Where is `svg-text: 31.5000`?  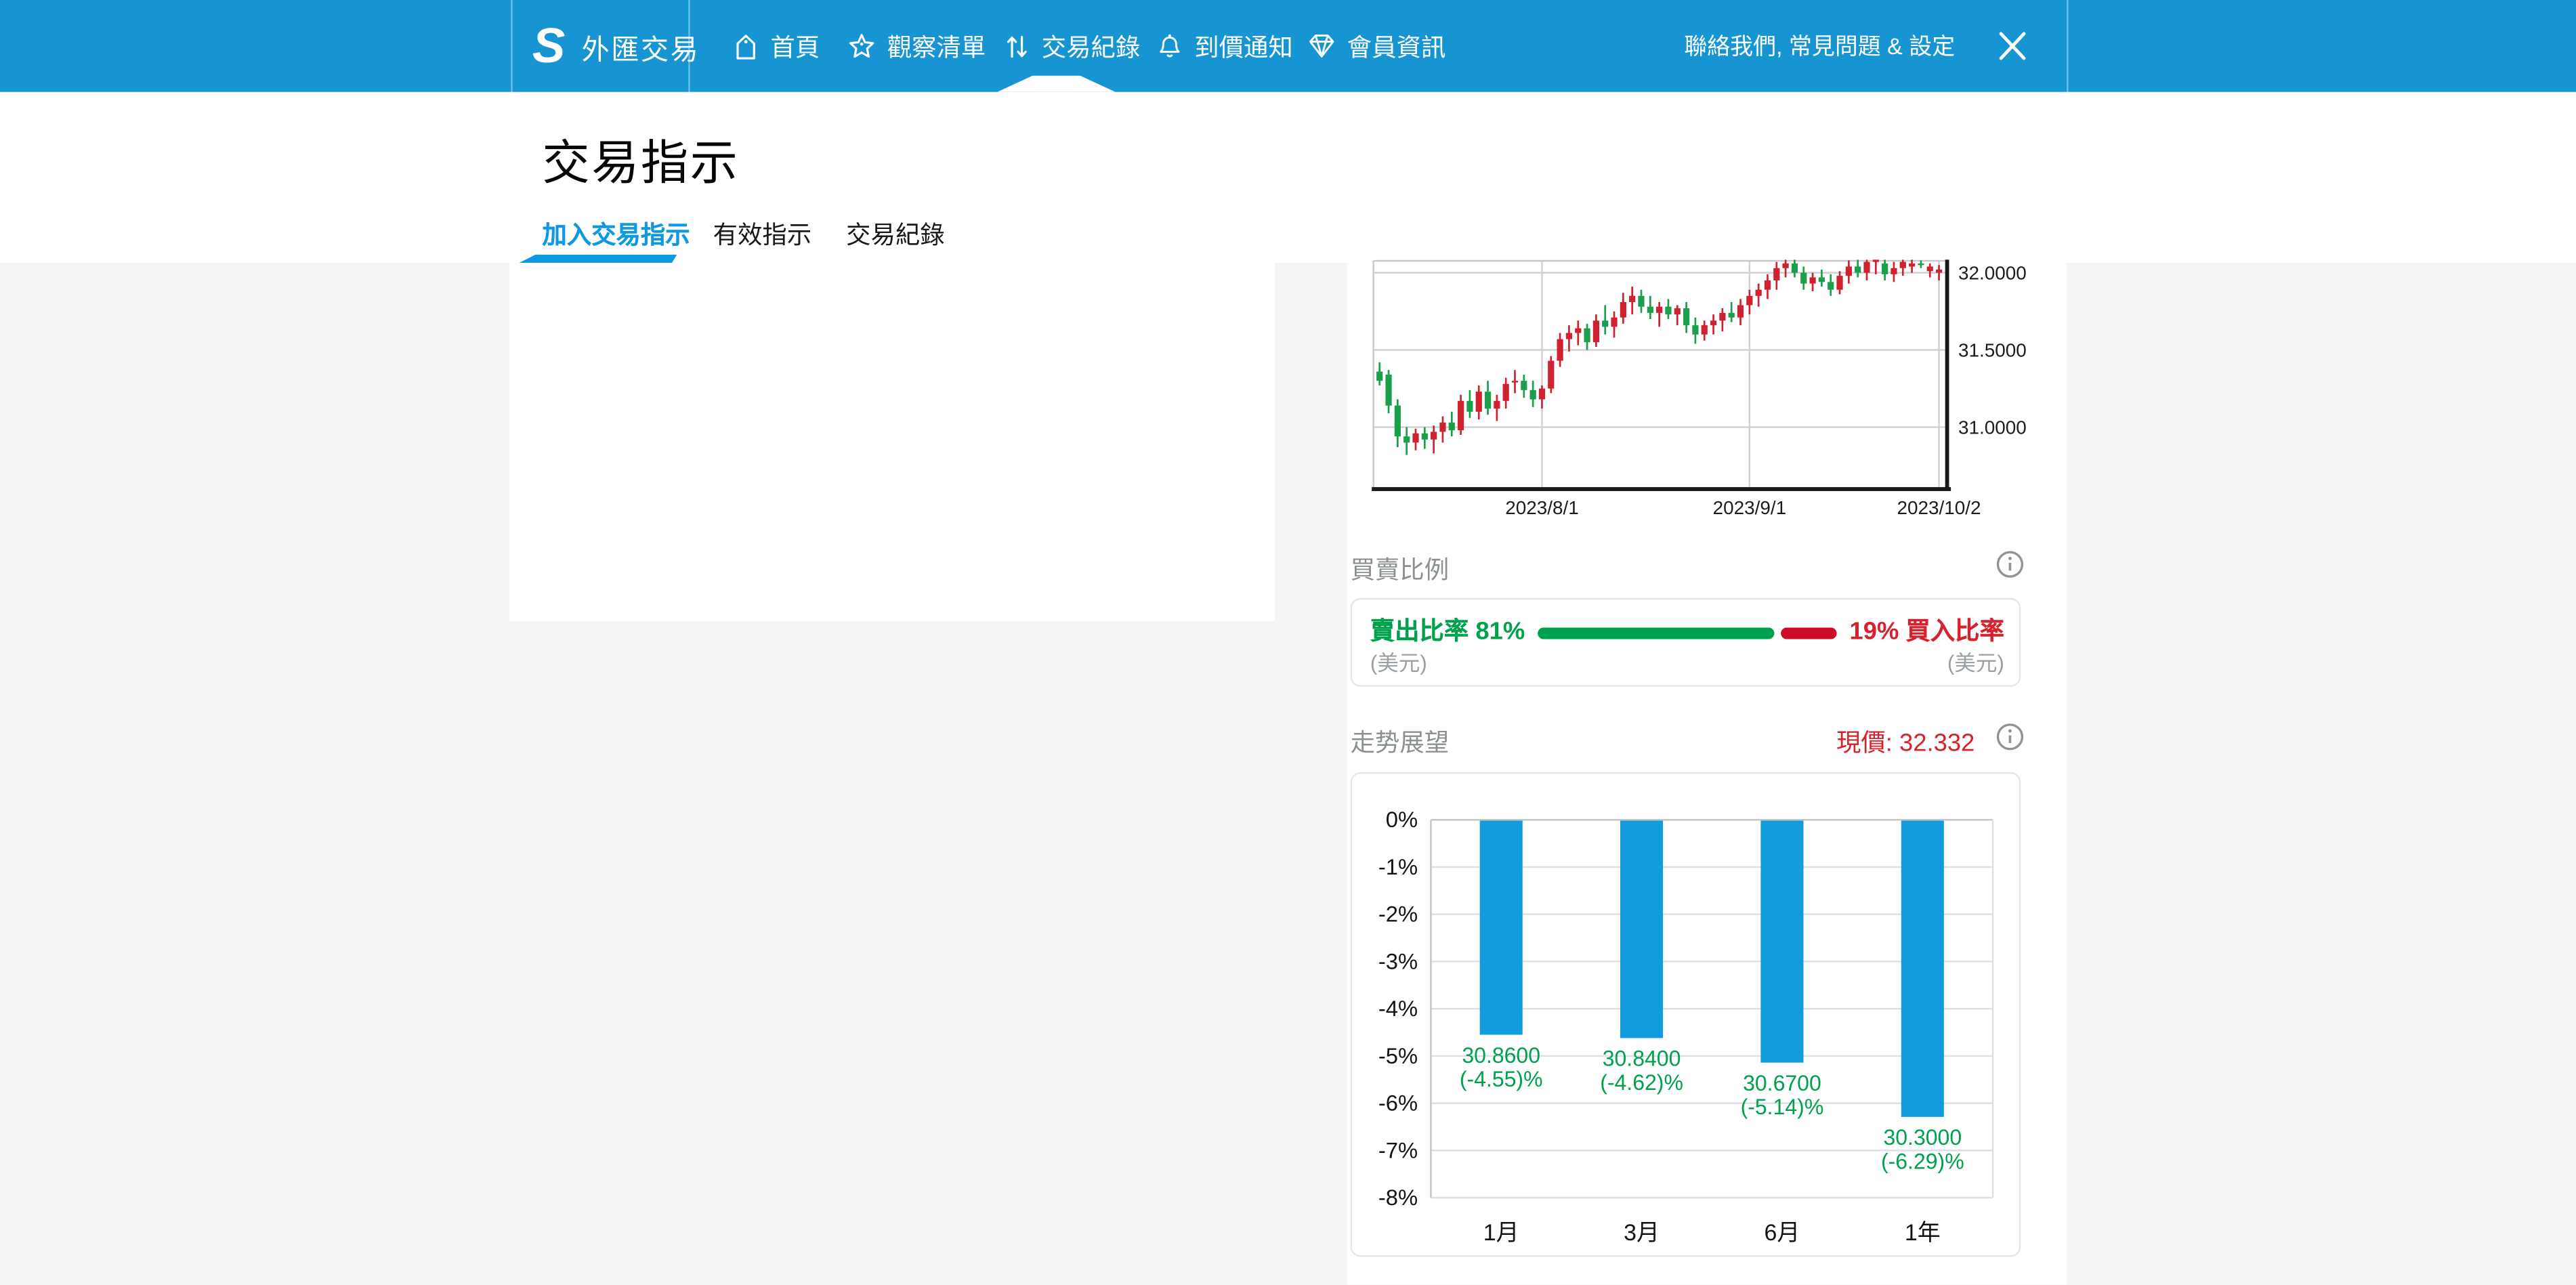 svg-text: 31.5000 is located at coordinates (1992, 349).